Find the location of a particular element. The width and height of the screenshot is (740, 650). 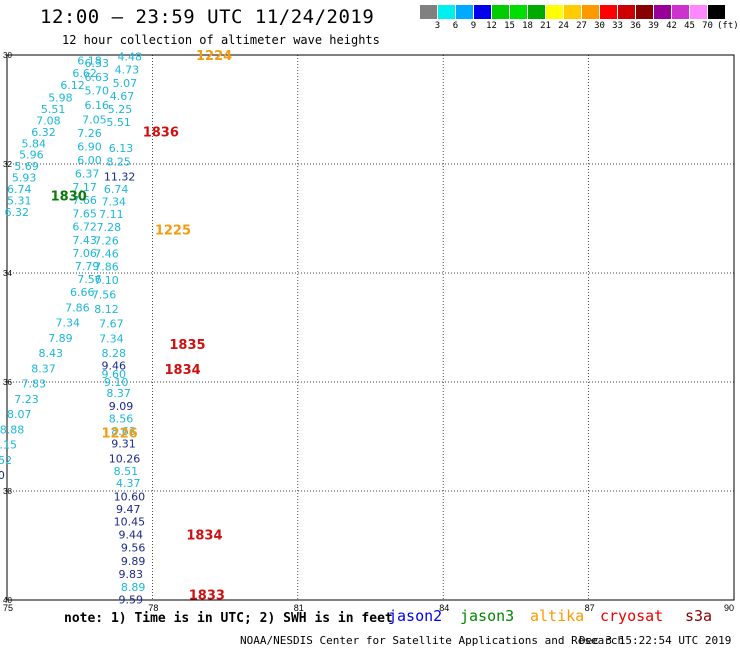

wave-height-value: 8.37 is located at coordinates (118, 393).